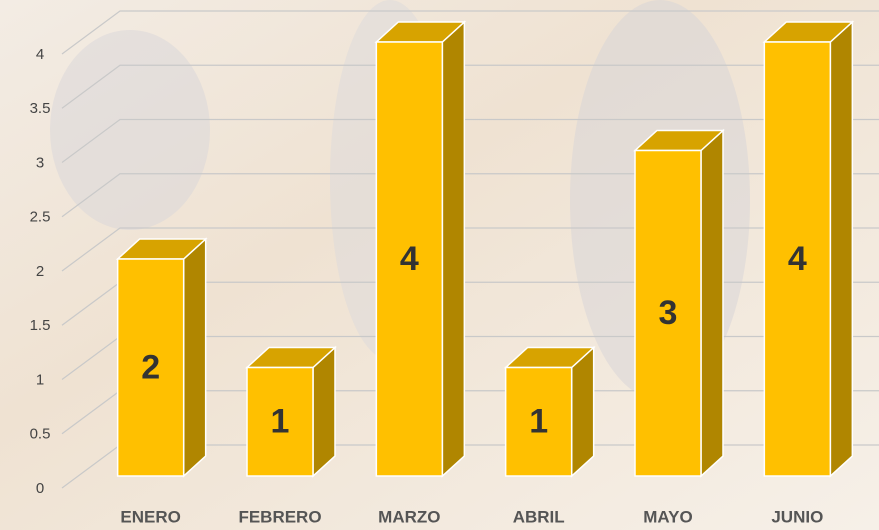 The width and height of the screenshot is (879, 530). Describe the element at coordinates (667, 516) in the screenshot. I see `x-tick-label: MAYO` at that location.